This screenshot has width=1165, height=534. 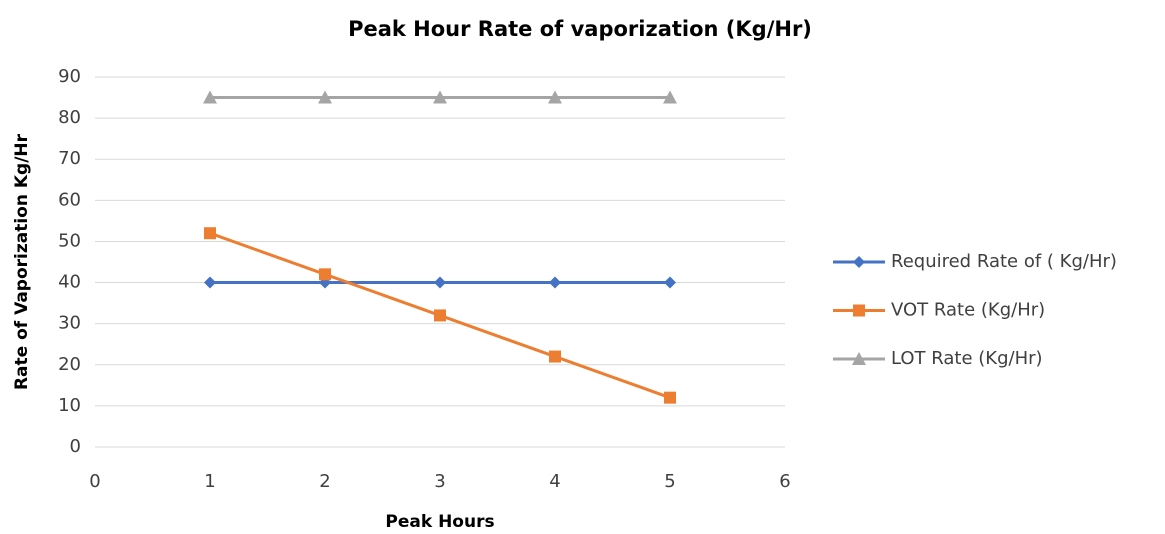 I want to click on y-tick-label: 40, so click(x=69, y=282).